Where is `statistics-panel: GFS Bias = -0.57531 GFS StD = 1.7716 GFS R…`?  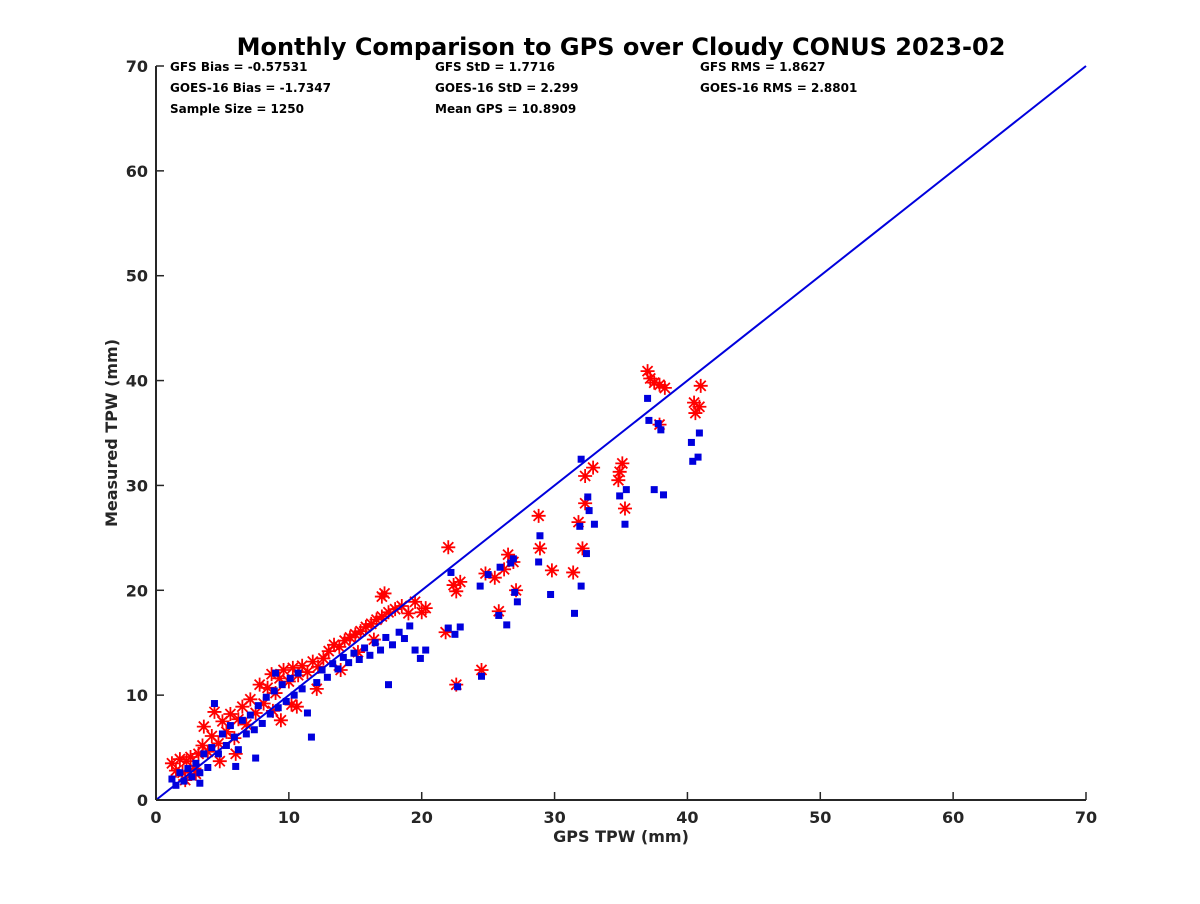 statistics-panel: GFS Bias = -0.57531 GFS StD = 1.7716 GFS R… is located at coordinates (513, 88).